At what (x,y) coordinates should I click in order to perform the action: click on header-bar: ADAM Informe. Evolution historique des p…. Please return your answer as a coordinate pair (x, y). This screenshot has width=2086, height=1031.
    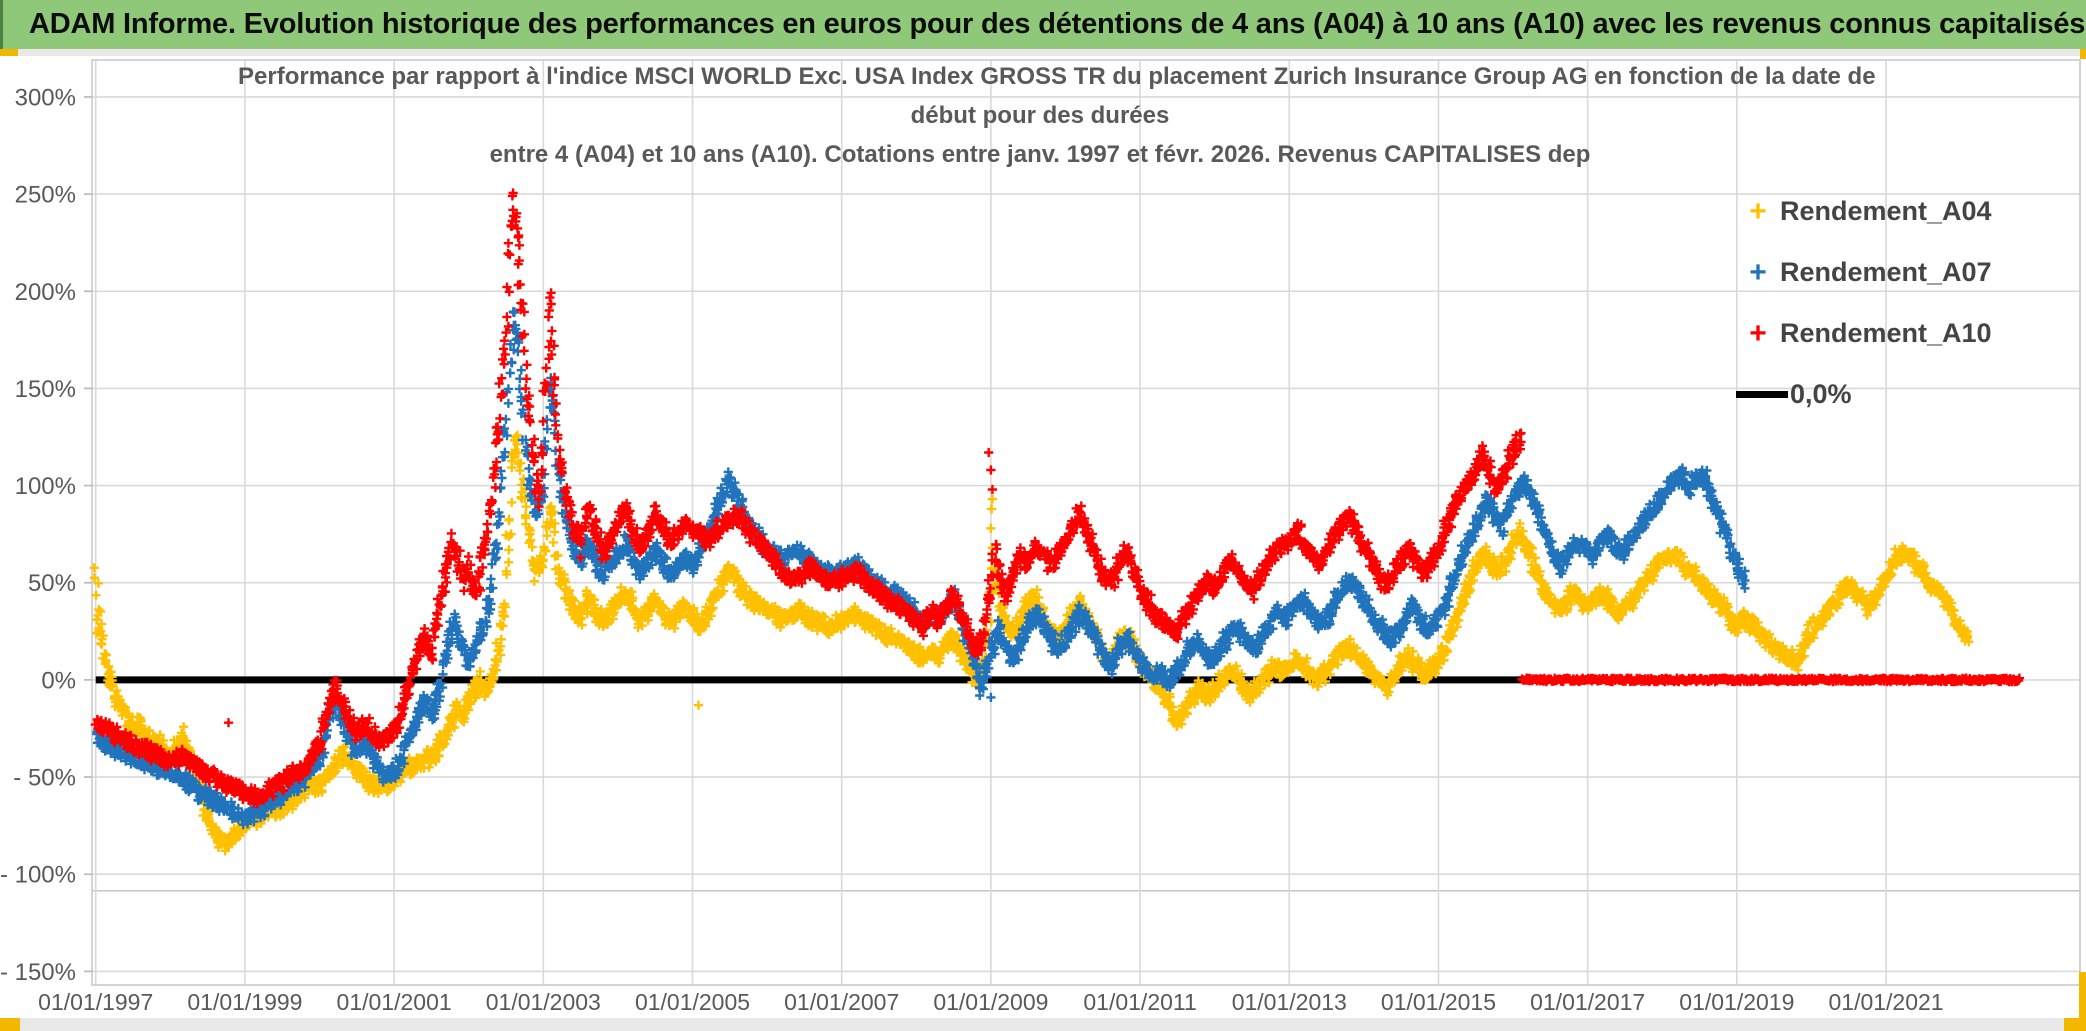
    Looking at the image, I should click on (1043, 24).